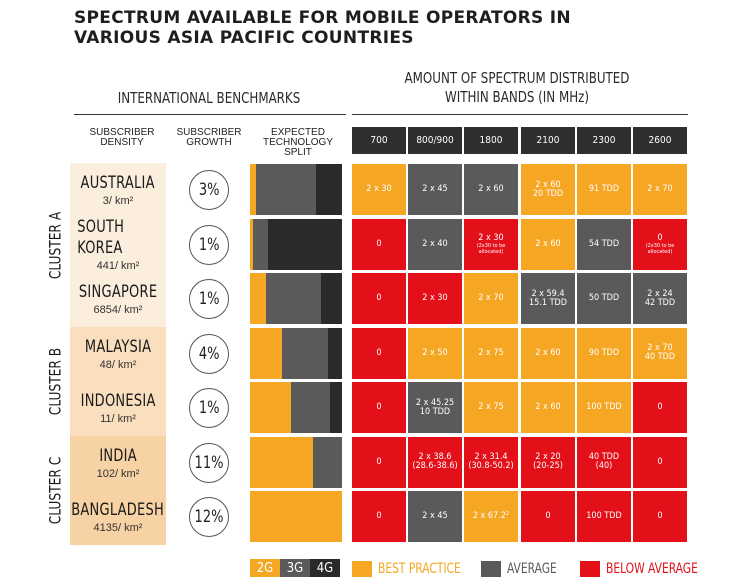  What do you see at coordinates (491, 248) in the screenshot?
I see `spectrum-value-note: (2x30 to be allocated)` at bounding box center [491, 248].